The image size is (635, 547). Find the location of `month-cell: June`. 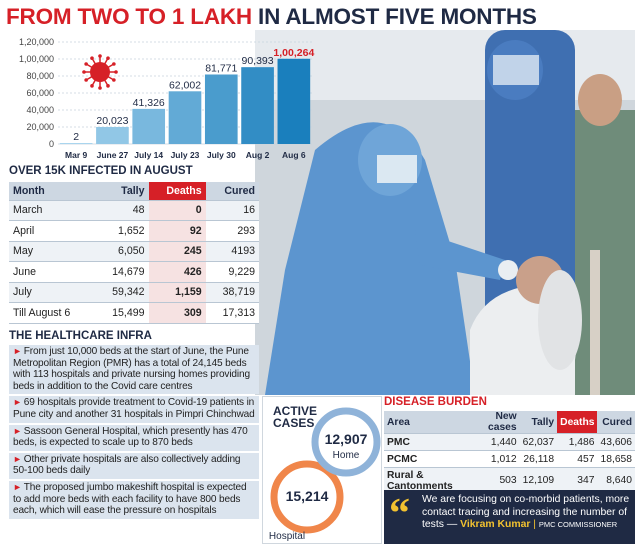

month-cell: June is located at coordinates (52, 272).